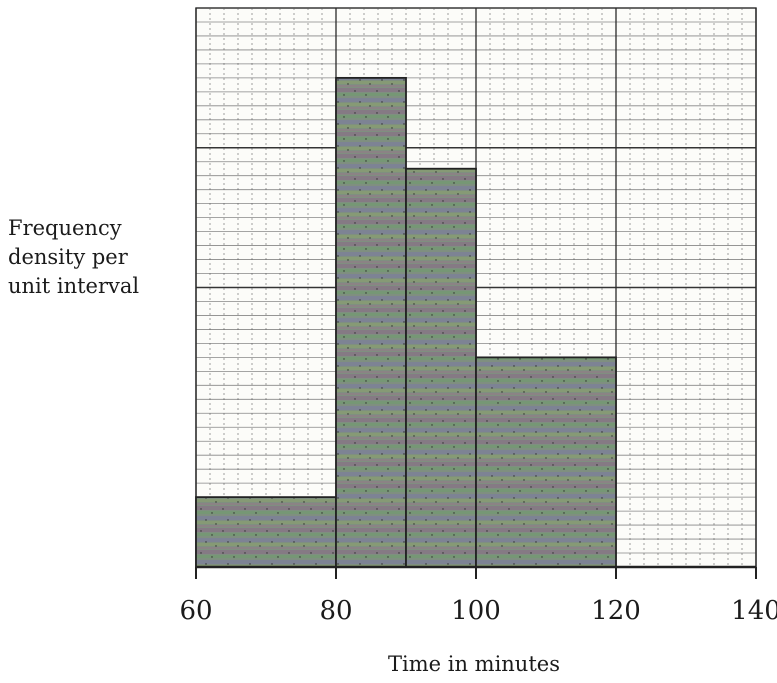 Image resolution: width=777 pixels, height=683 pixels. Describe the element at coordinates (68, 257) in the screenshot. I see `y-axis-label-line-2: density per` at that location.